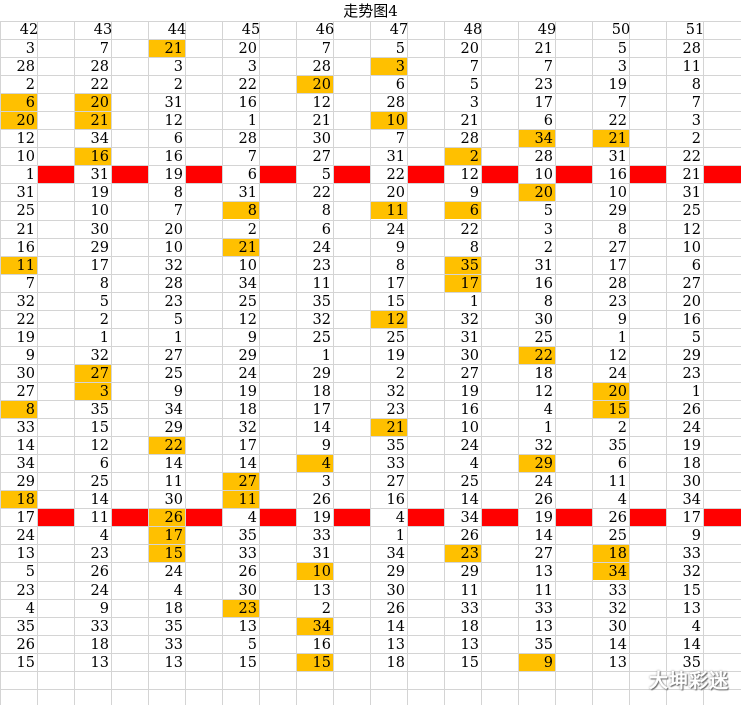 This screenshot has height=705, width=741. Describe the element at coordinates (178, 67) in the screenshot. I see `data-cell: 3` at that location.